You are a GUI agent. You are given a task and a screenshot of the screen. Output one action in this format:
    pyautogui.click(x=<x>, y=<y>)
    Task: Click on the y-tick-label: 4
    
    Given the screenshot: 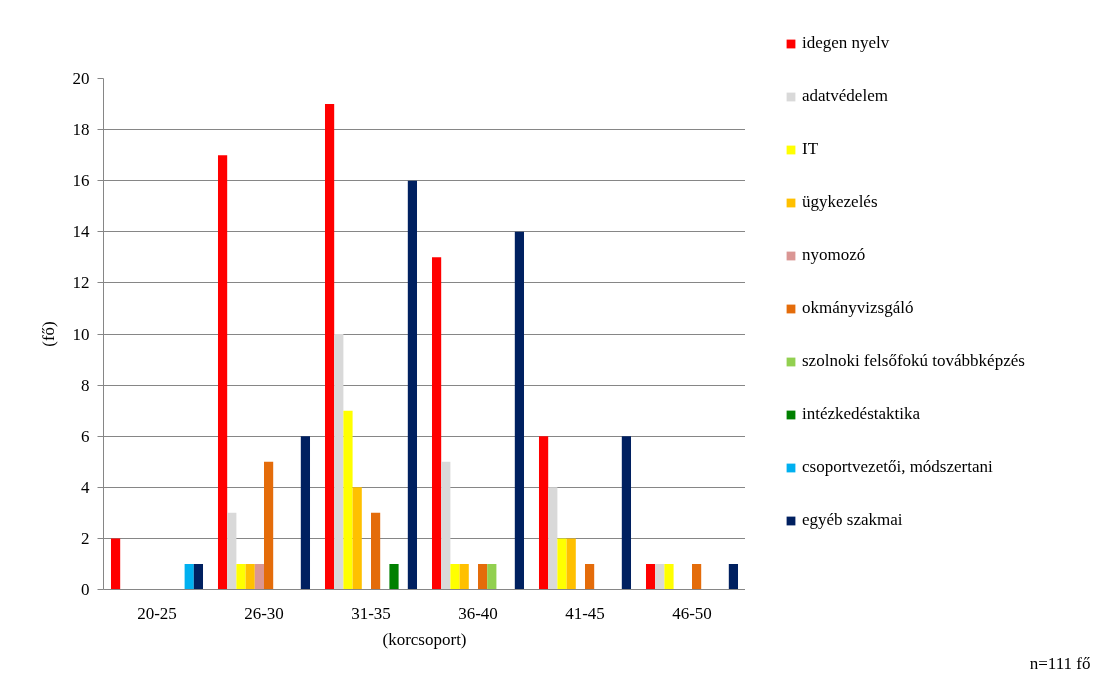 What is the action you would take?
    pyautogui.click(x=85, y=487)
    